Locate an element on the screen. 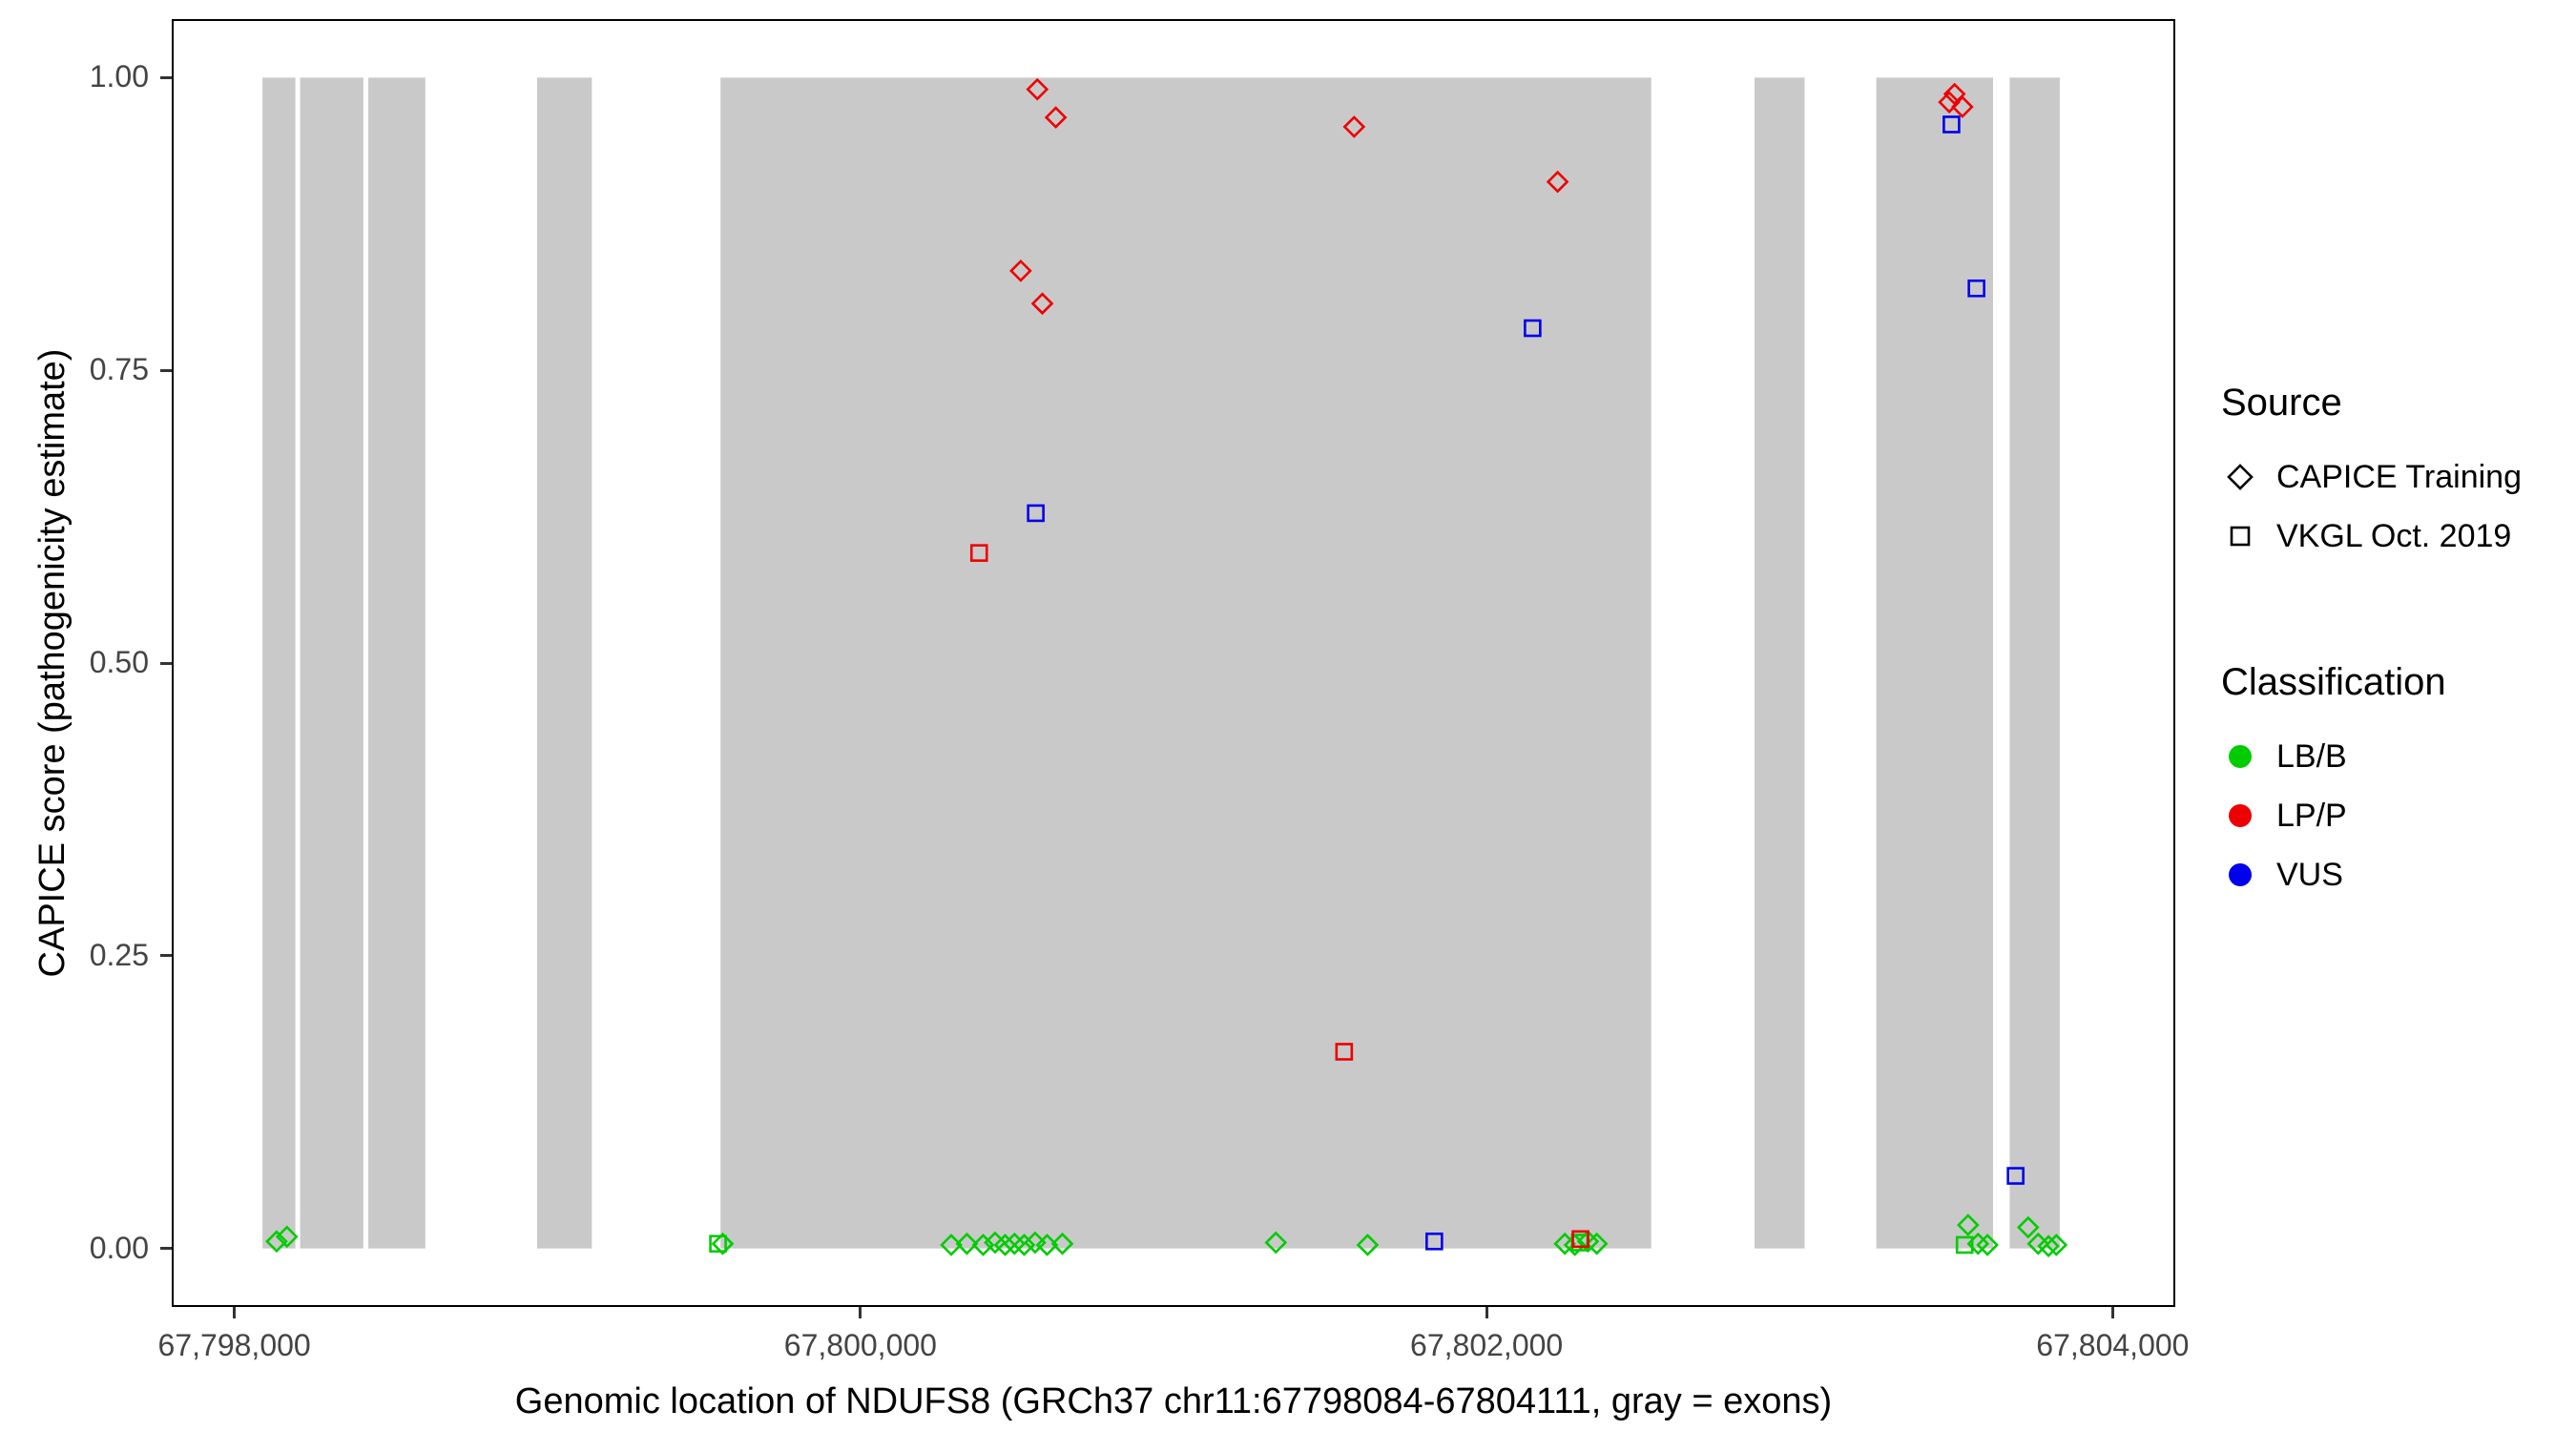 The image size is (2576, 1431). y-tick-label: 0.25 is located at coordinates (119, 954).